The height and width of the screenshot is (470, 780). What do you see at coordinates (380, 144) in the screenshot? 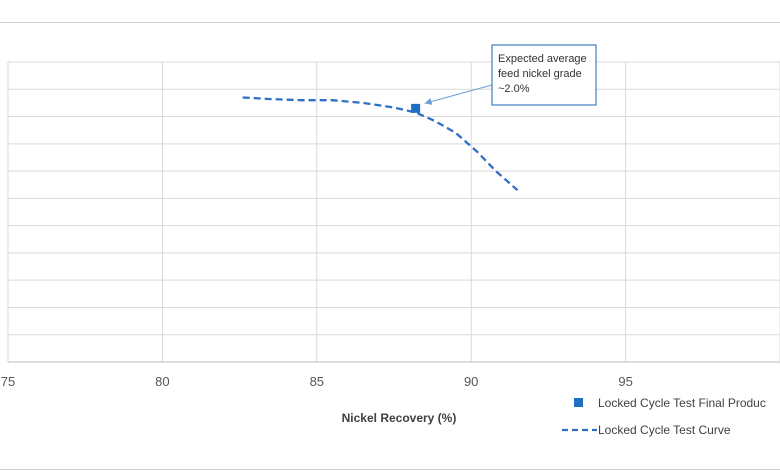
I see `series-layer` at bounding box center [380, 144].